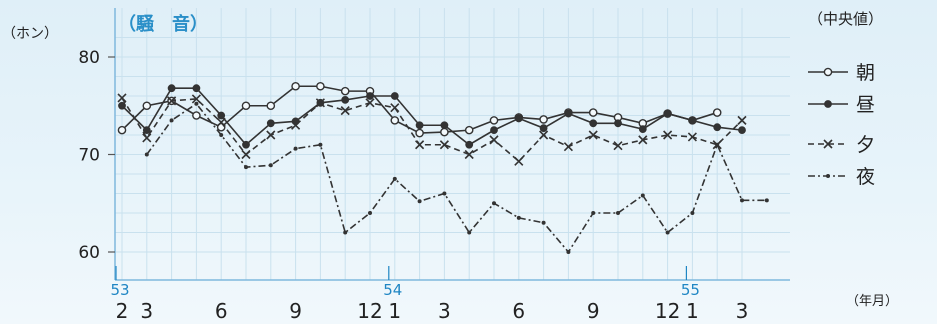  What do you see at coordinates (865, 105) in the screenshot?
I see `legend-label: 昼` at bounding box center [865, 105].